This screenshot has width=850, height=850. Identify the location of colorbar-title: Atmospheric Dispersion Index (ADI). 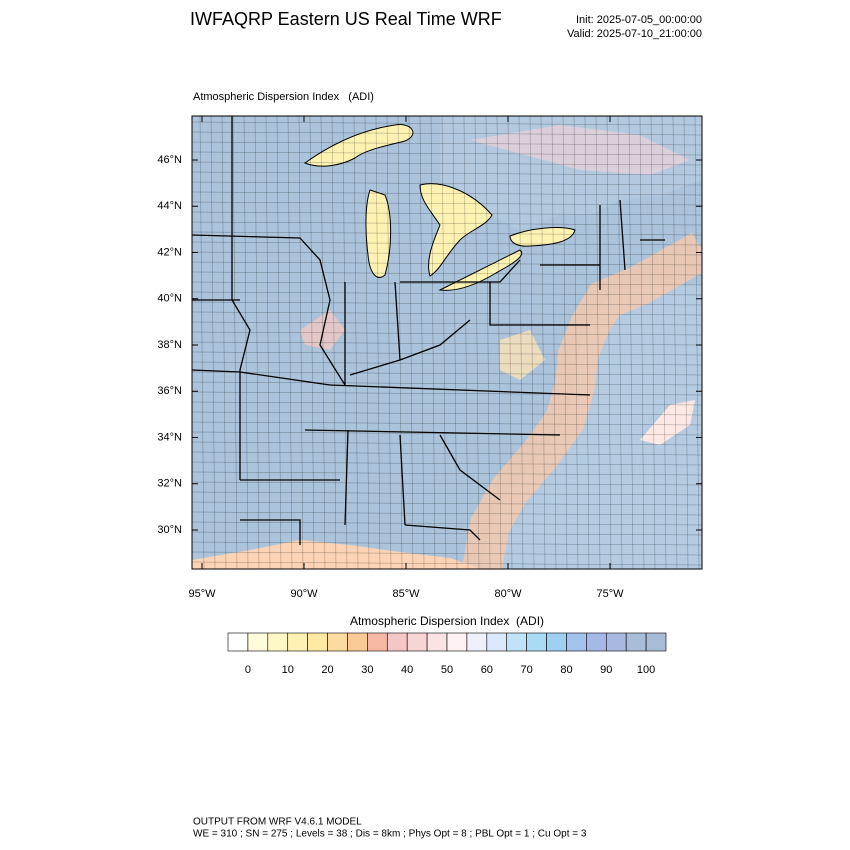
(447, 621).